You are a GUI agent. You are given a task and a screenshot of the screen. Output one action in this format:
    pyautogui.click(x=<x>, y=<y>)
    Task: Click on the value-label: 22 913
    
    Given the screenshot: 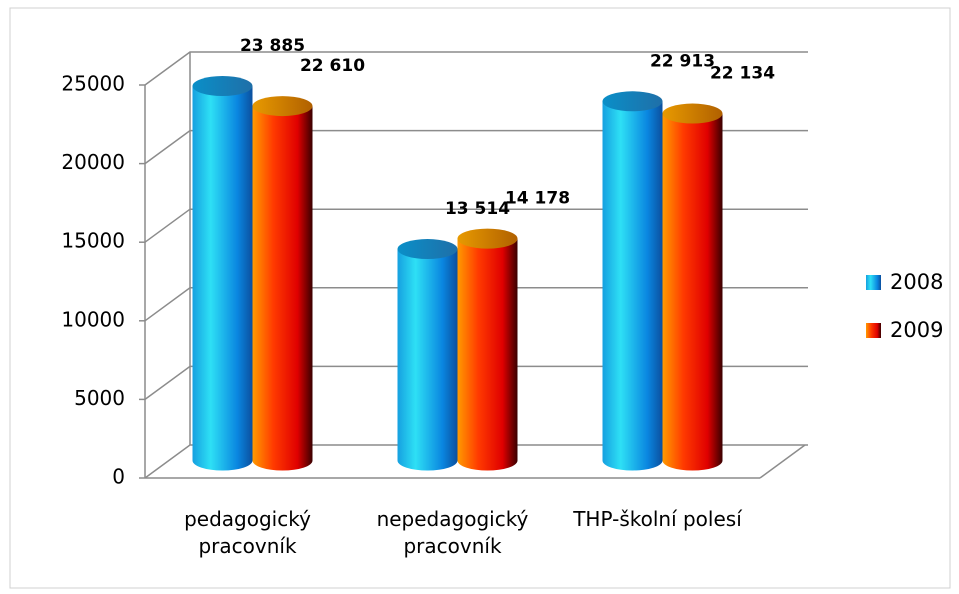 What is the action you would take?
    pyautogui.click(x=682, y=61)
    